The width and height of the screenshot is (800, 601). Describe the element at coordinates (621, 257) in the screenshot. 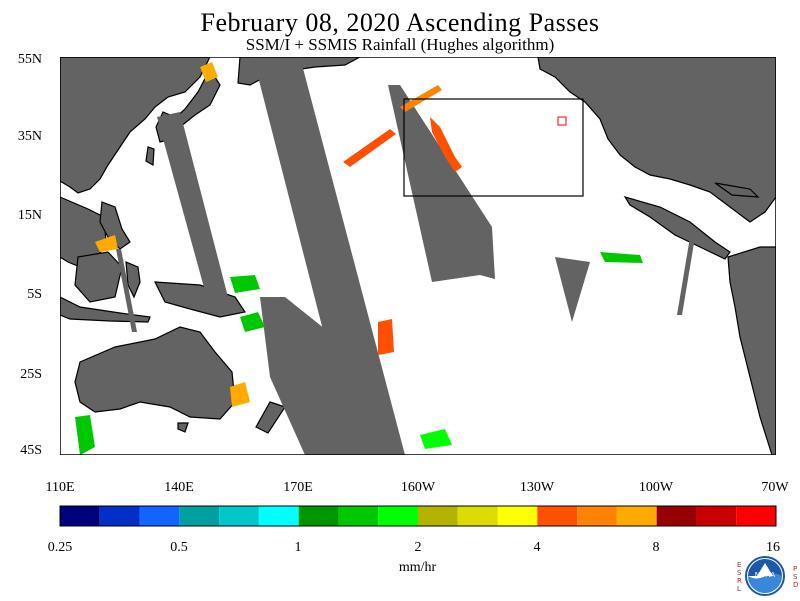

I see `rain-patch-east-equatorial` at that location.